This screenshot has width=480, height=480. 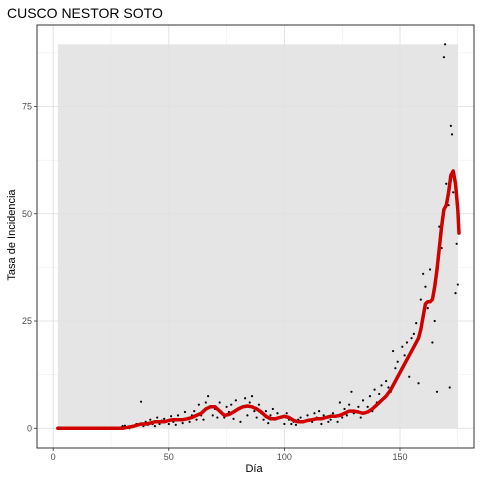 I want to click on x-tick-label: 150, so click(x=399, y=457).